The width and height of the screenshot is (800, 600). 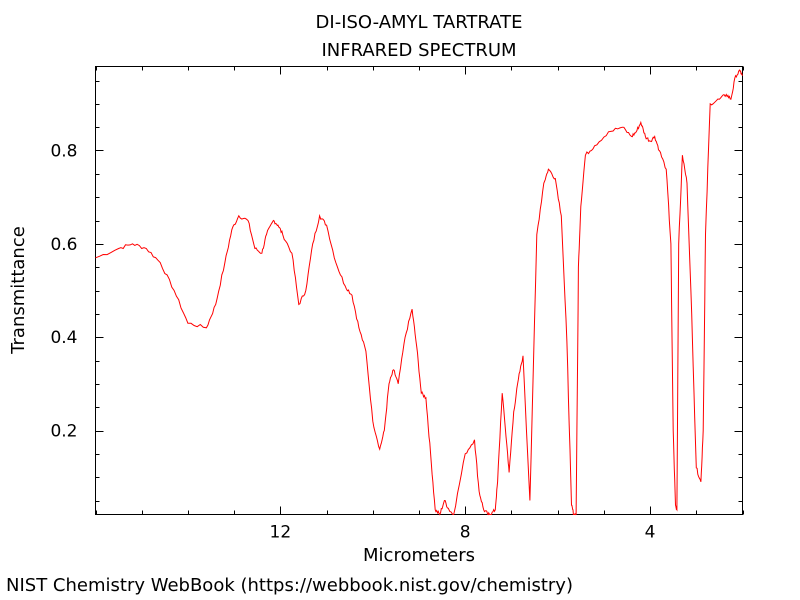 I want to click on x-tick-label: 12, so click(x=281, y=533).